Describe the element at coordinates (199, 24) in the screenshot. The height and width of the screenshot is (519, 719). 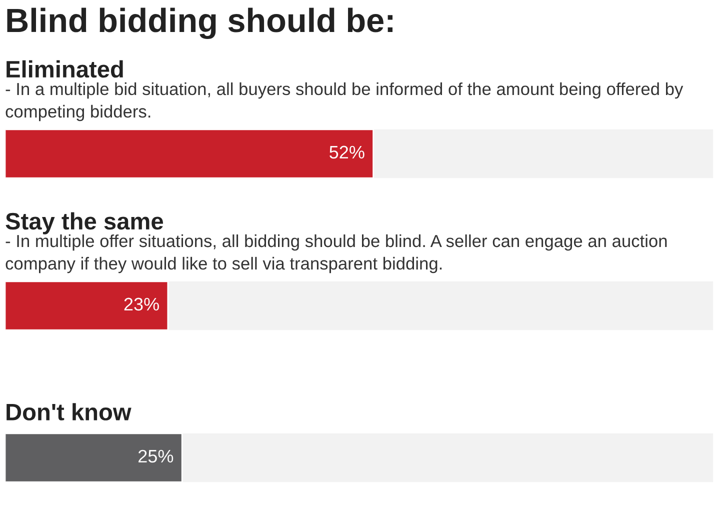
I see `chart-title: Blind bidding should be:` at that location.